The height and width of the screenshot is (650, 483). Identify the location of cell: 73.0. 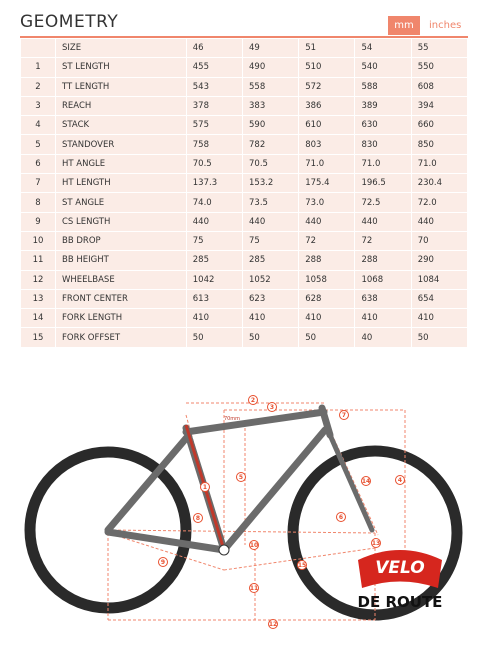
(327, 202).